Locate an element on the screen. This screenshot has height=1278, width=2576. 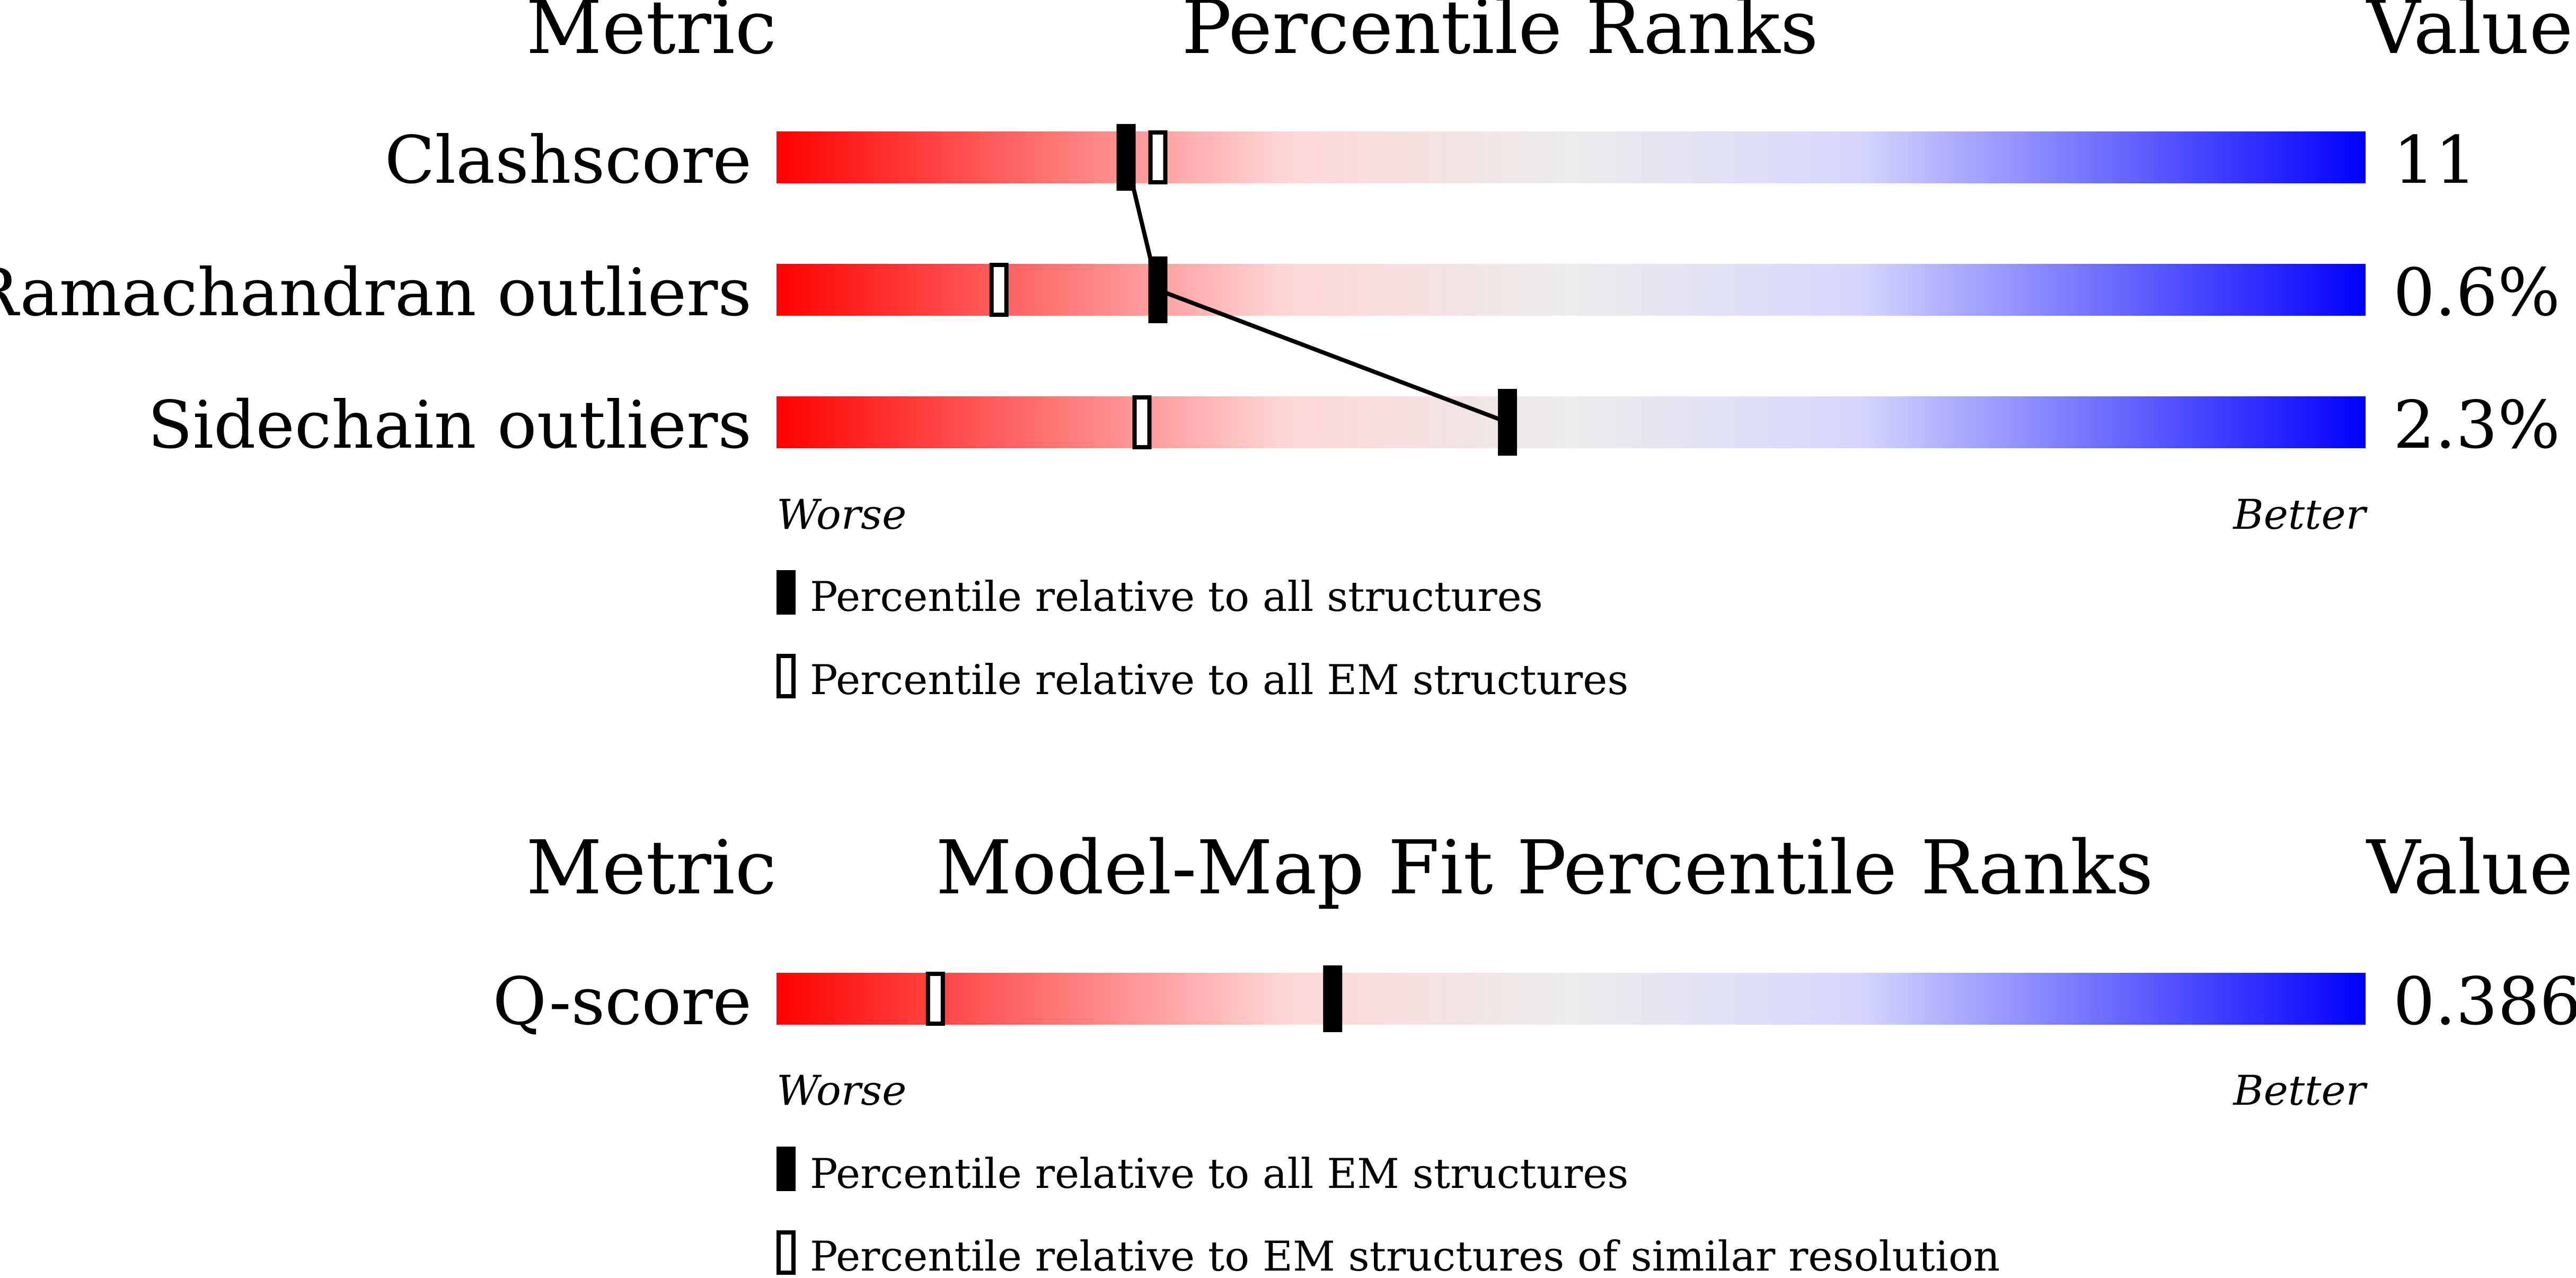
chart-title: Model-Map Fit Percentile Ranks is located at coordinates (1544, 868).